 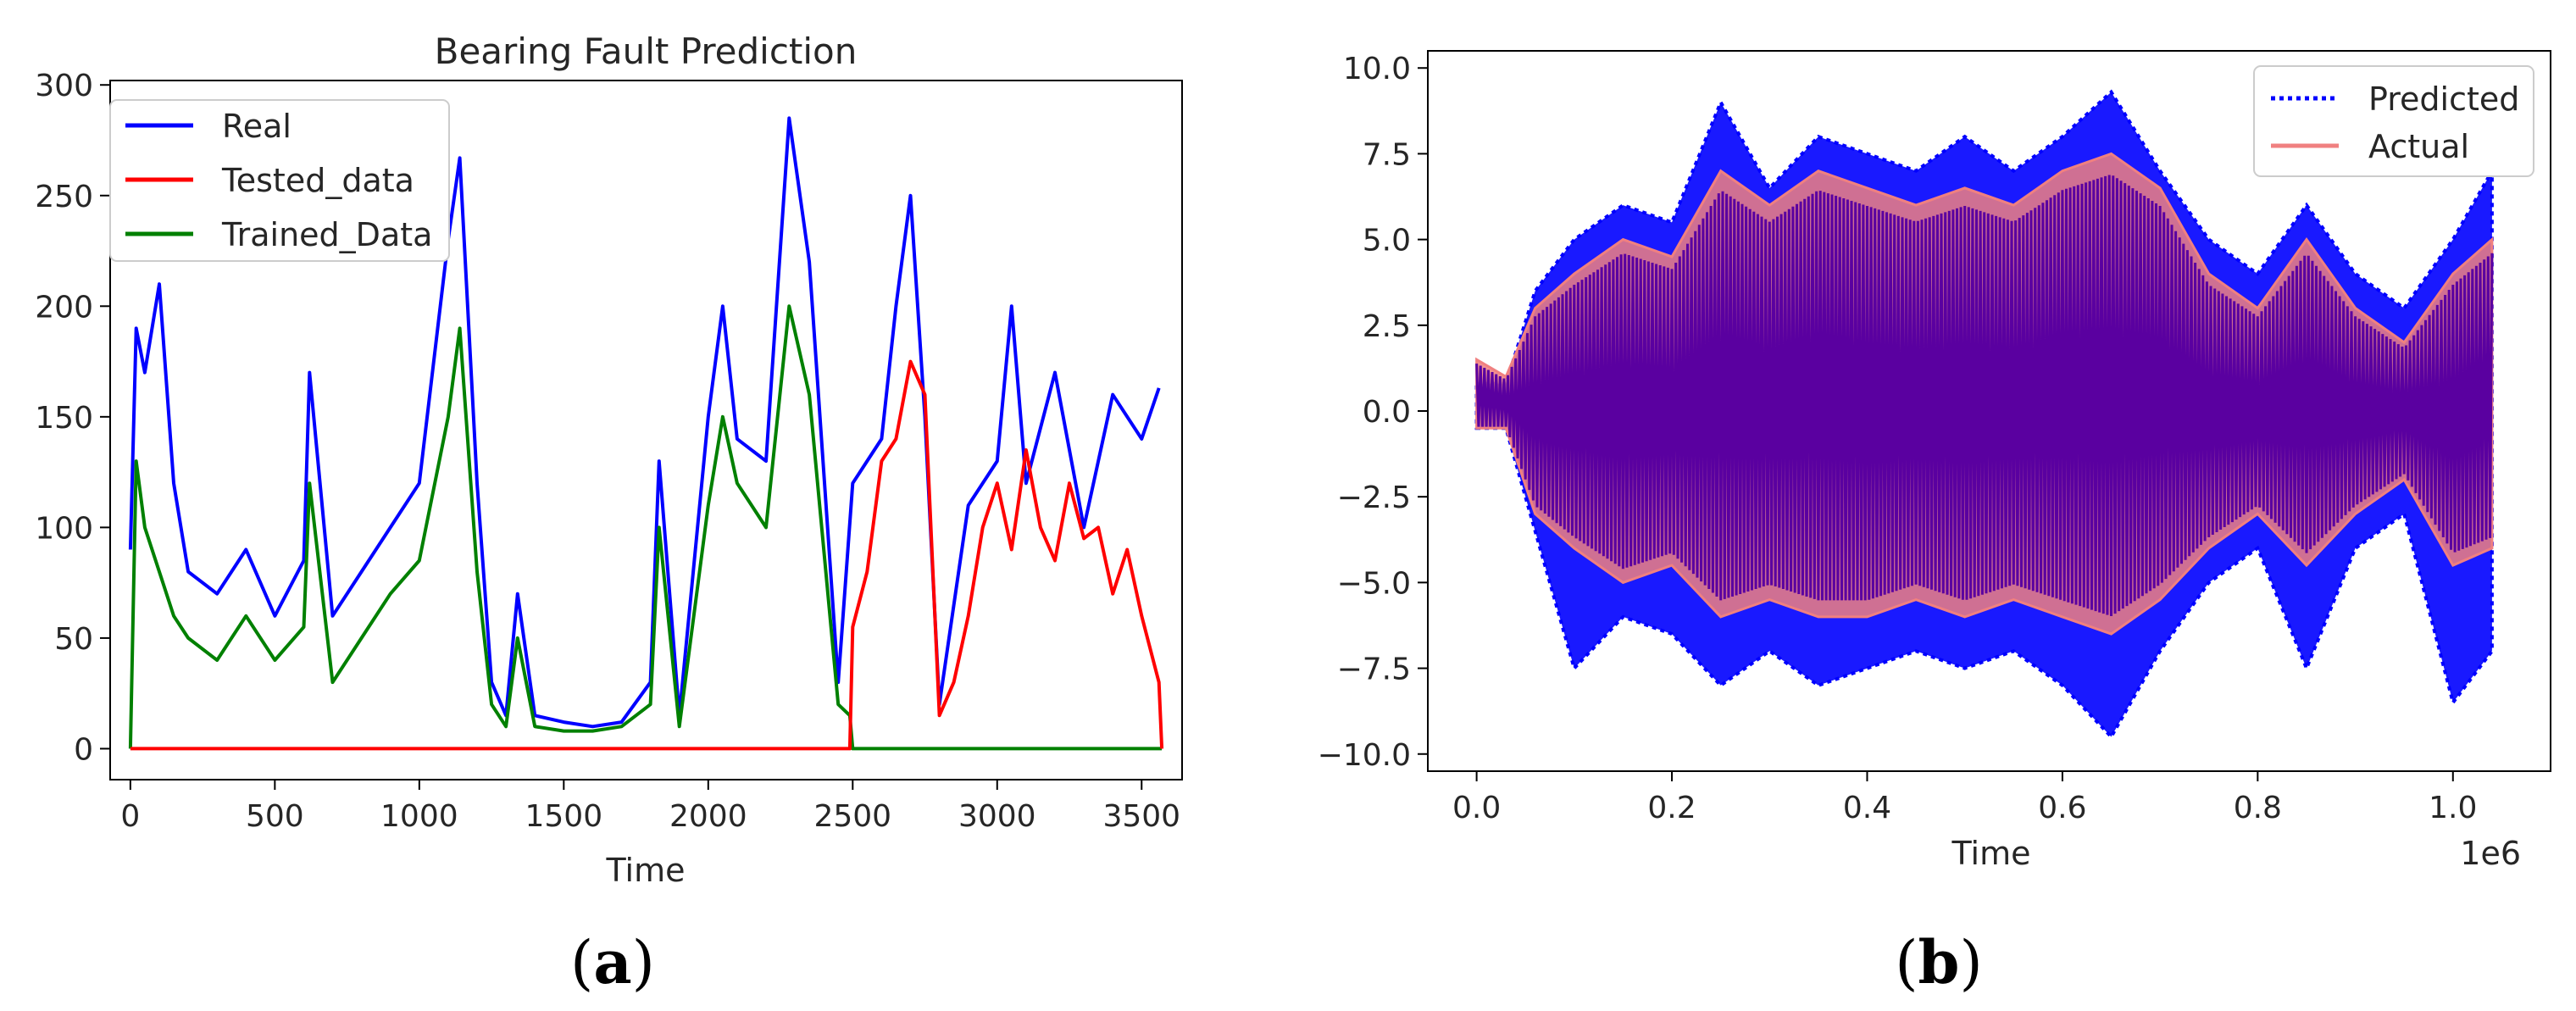 I want to click on y-tick-label: 250, so click(x=64, y=197).